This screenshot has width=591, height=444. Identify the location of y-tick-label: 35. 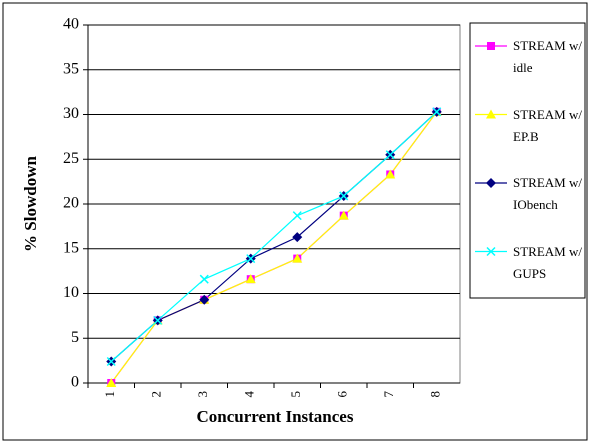
(71, 68).